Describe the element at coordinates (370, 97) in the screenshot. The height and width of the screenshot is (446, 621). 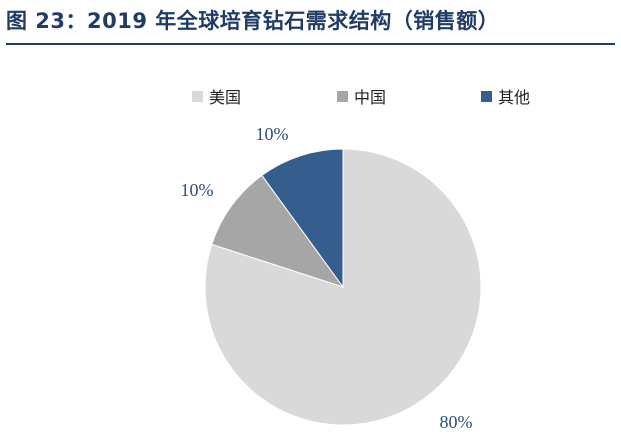
I see `legend-label-china: 中国` at that location.